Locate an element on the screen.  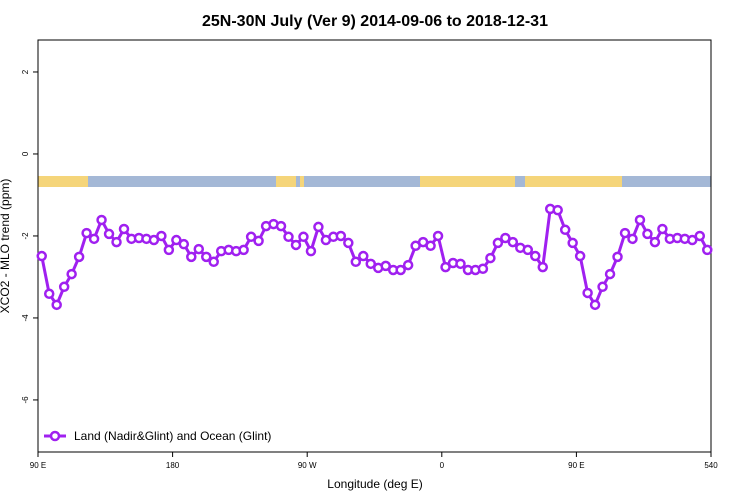
x-tick-label: 0 is located at coordinates (442, 465).